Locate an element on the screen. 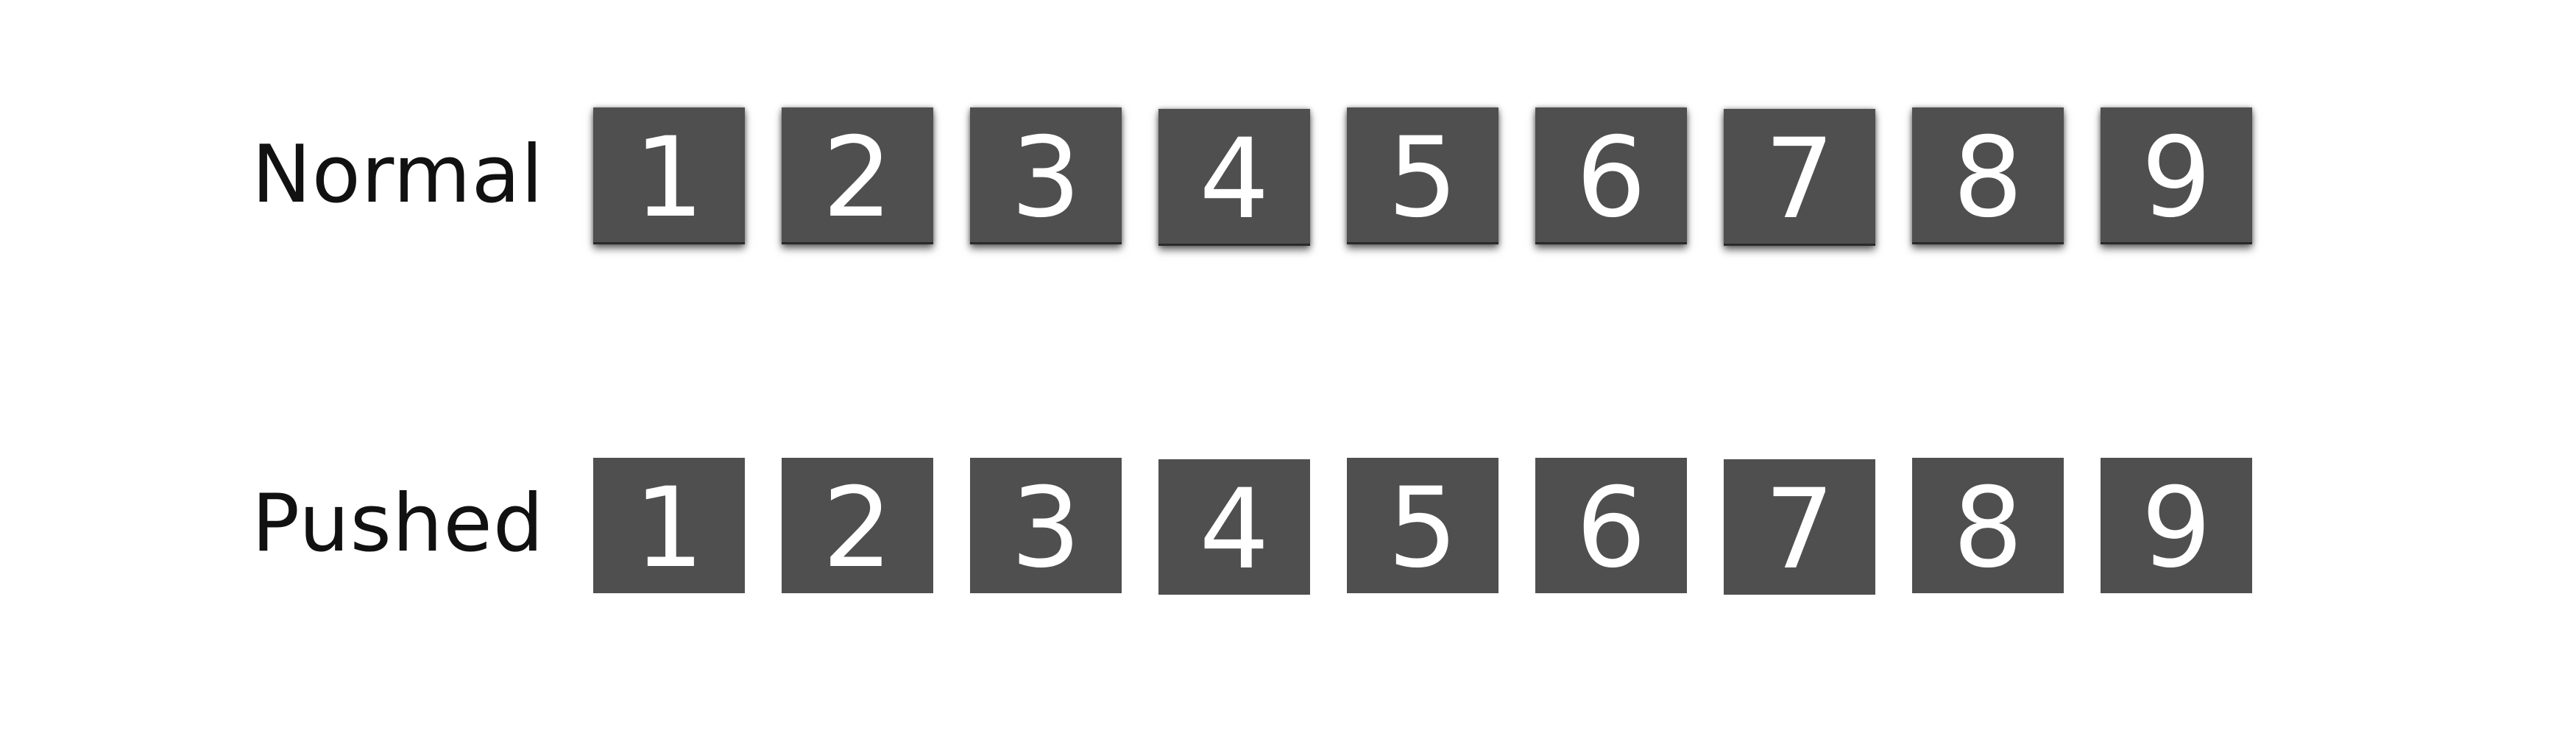 This screenshot has width=2576, height=736. normal-key-5: 5 is located at coordinates (1422, 175).